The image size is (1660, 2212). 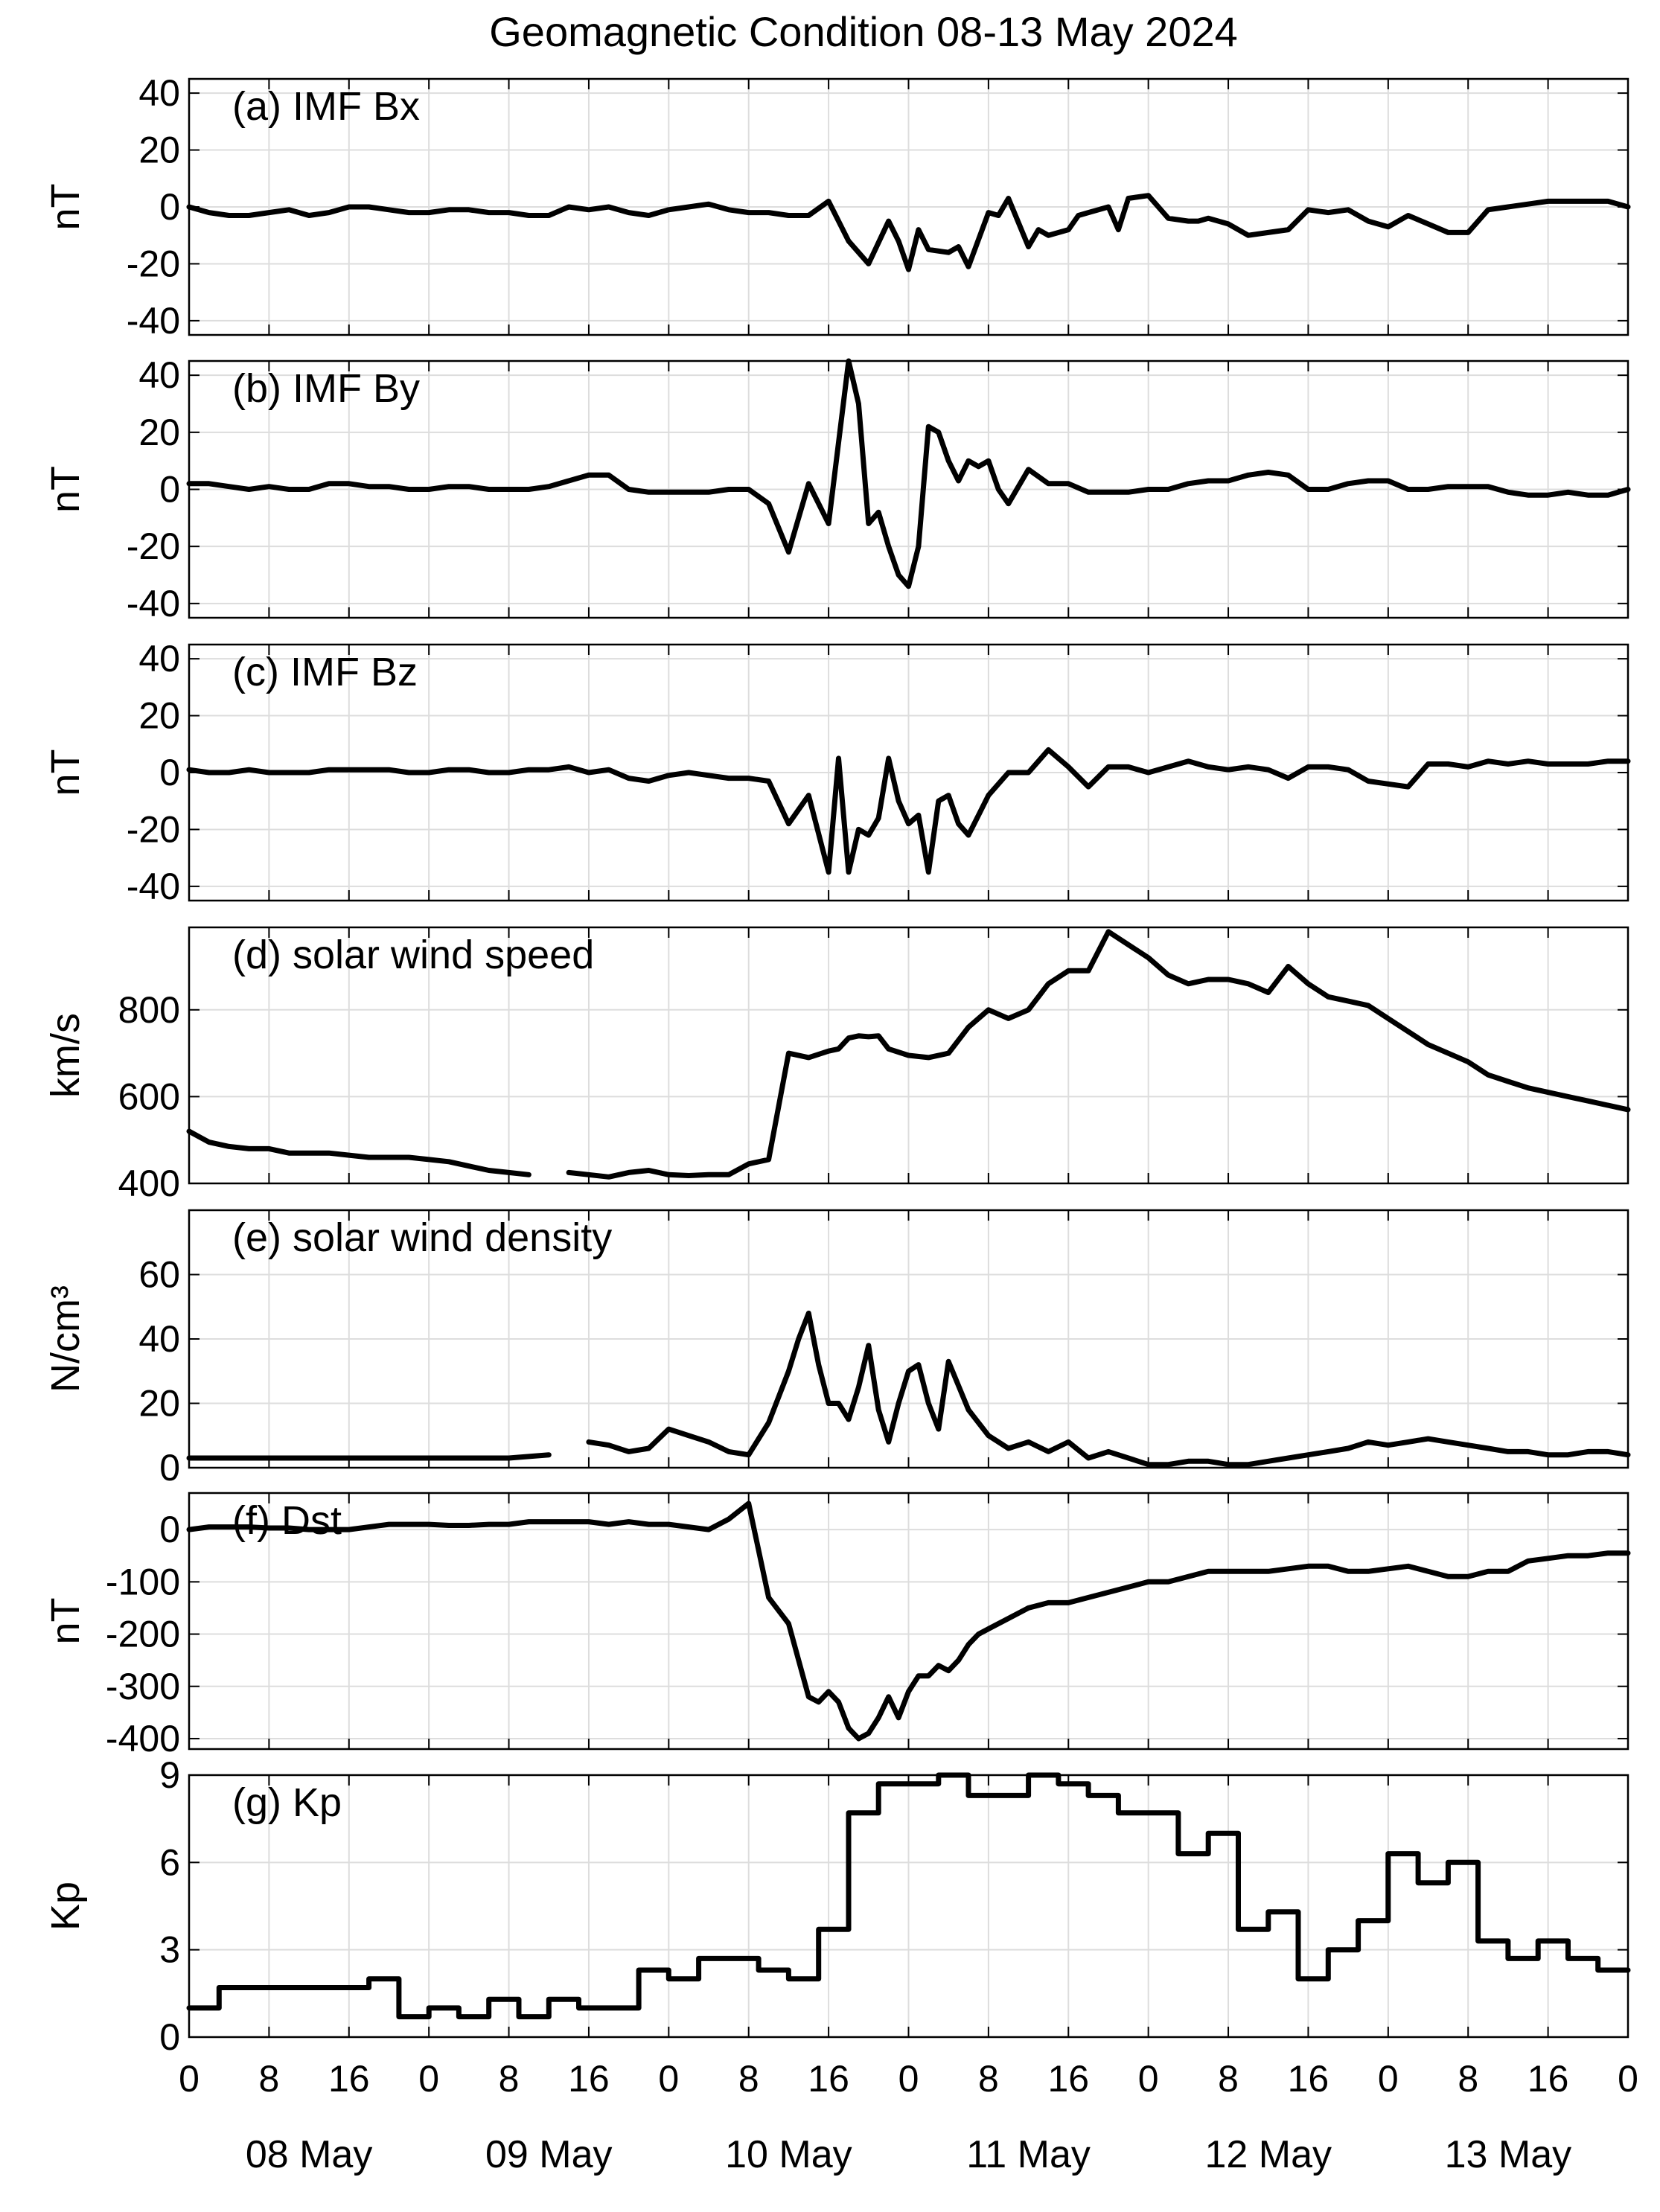 What do you see at coordinates (143, 1687) in the screenshot?
I see `y-tick-label: -300` at bounding box center [143, 1687].